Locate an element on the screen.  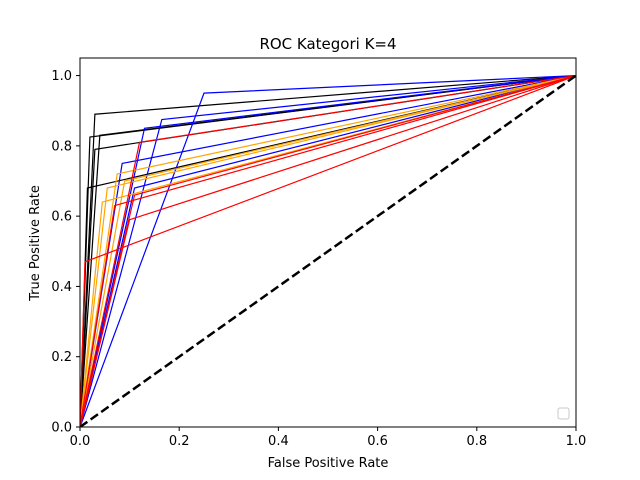
x-tick-label-0: 0.0 is located at coordinates (80, 441).